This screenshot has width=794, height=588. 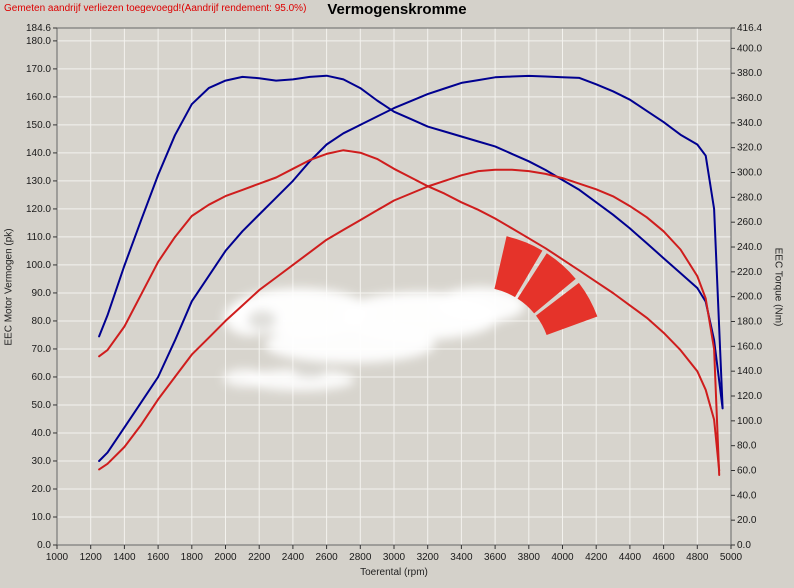 I want to click on y-right-tick-label: 100.0, so click(x=749, y=421).